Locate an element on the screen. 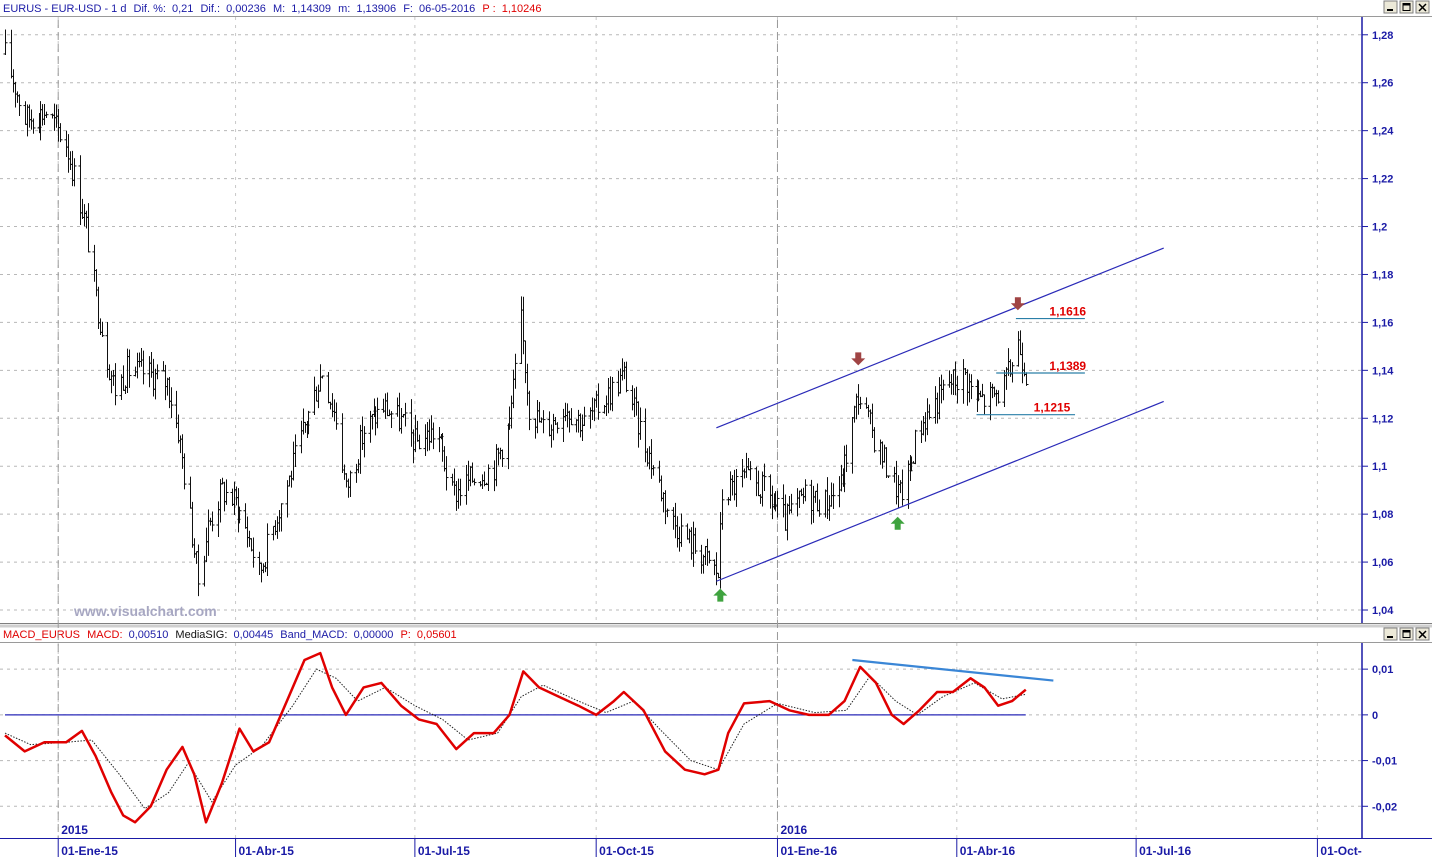  macd-y-tick-label: -0,02 is located at coordinates (1384, 807).